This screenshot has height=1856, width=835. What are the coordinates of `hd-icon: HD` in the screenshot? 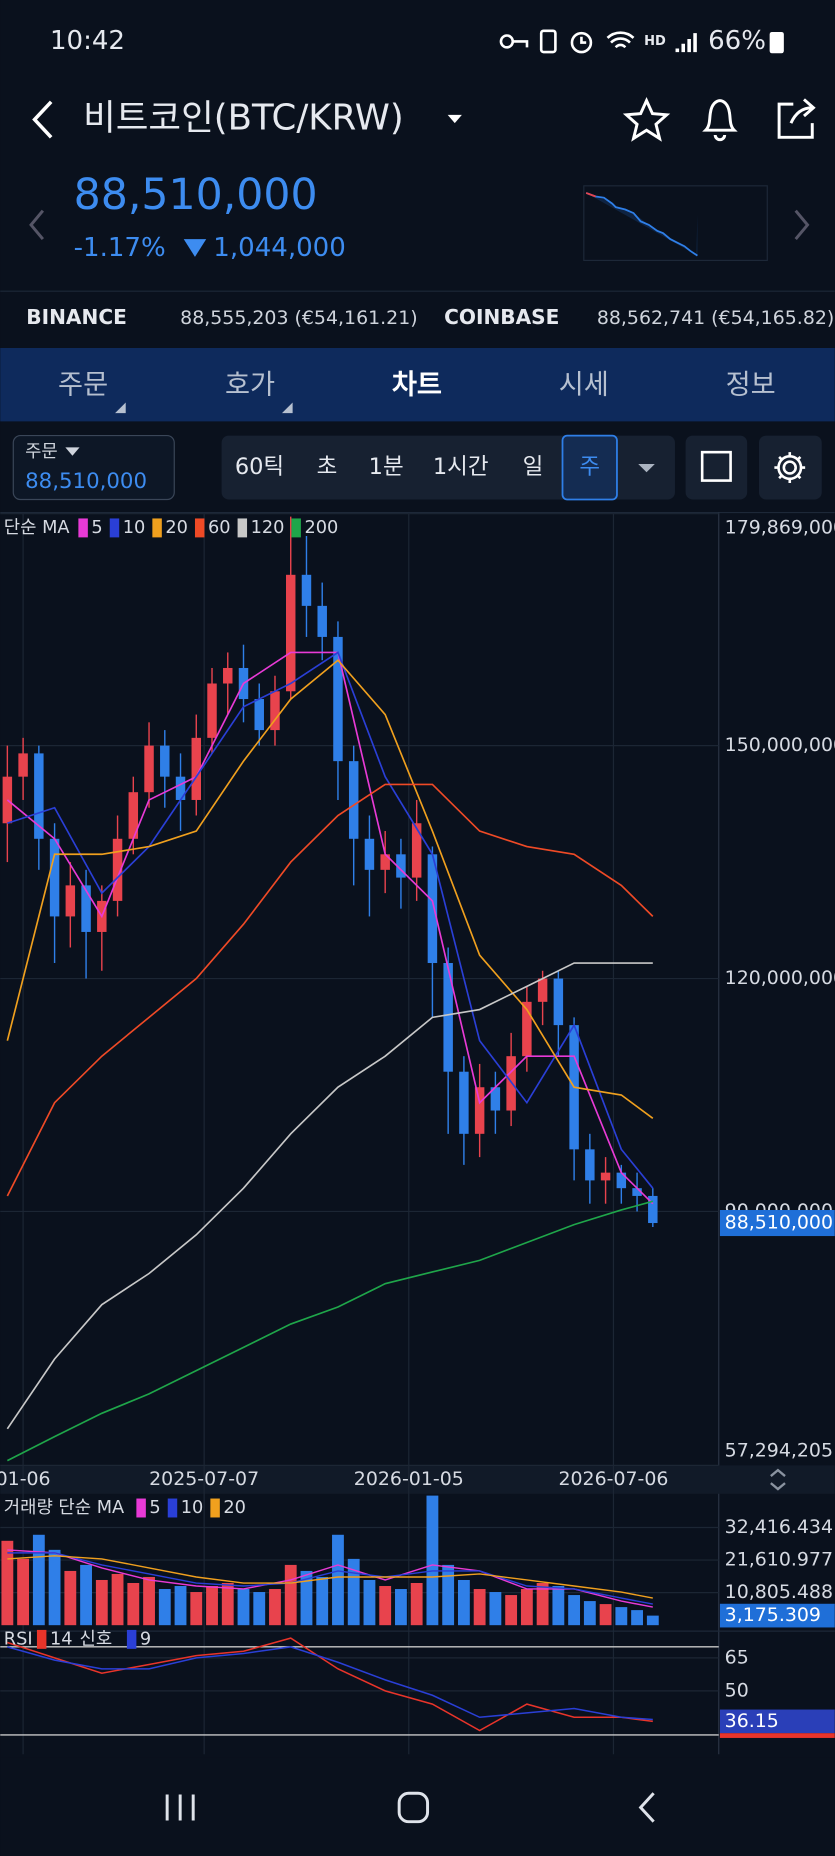 It's located at (655, 41).